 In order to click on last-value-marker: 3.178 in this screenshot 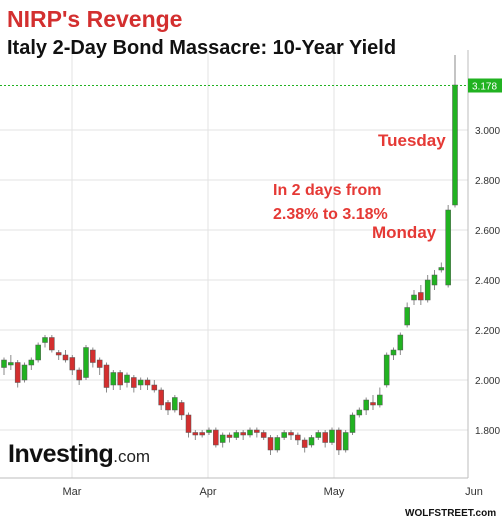, I will do `click(251, 85)`.